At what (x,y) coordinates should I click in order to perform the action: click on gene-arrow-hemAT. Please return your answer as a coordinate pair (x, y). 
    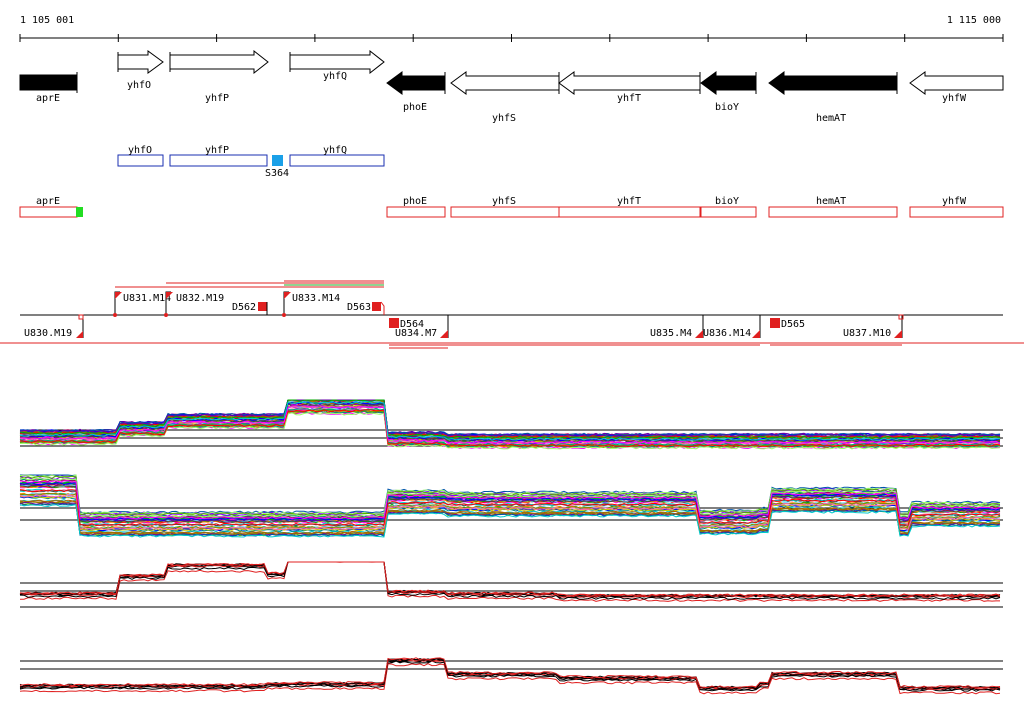
    Looking at the image, I should click on (833, 83).